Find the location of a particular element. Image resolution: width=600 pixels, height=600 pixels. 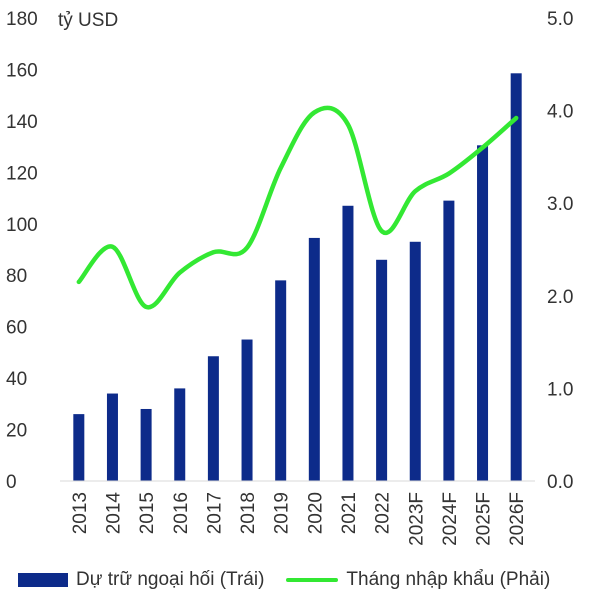

bar-2013 is located at coordinates (79, 447).